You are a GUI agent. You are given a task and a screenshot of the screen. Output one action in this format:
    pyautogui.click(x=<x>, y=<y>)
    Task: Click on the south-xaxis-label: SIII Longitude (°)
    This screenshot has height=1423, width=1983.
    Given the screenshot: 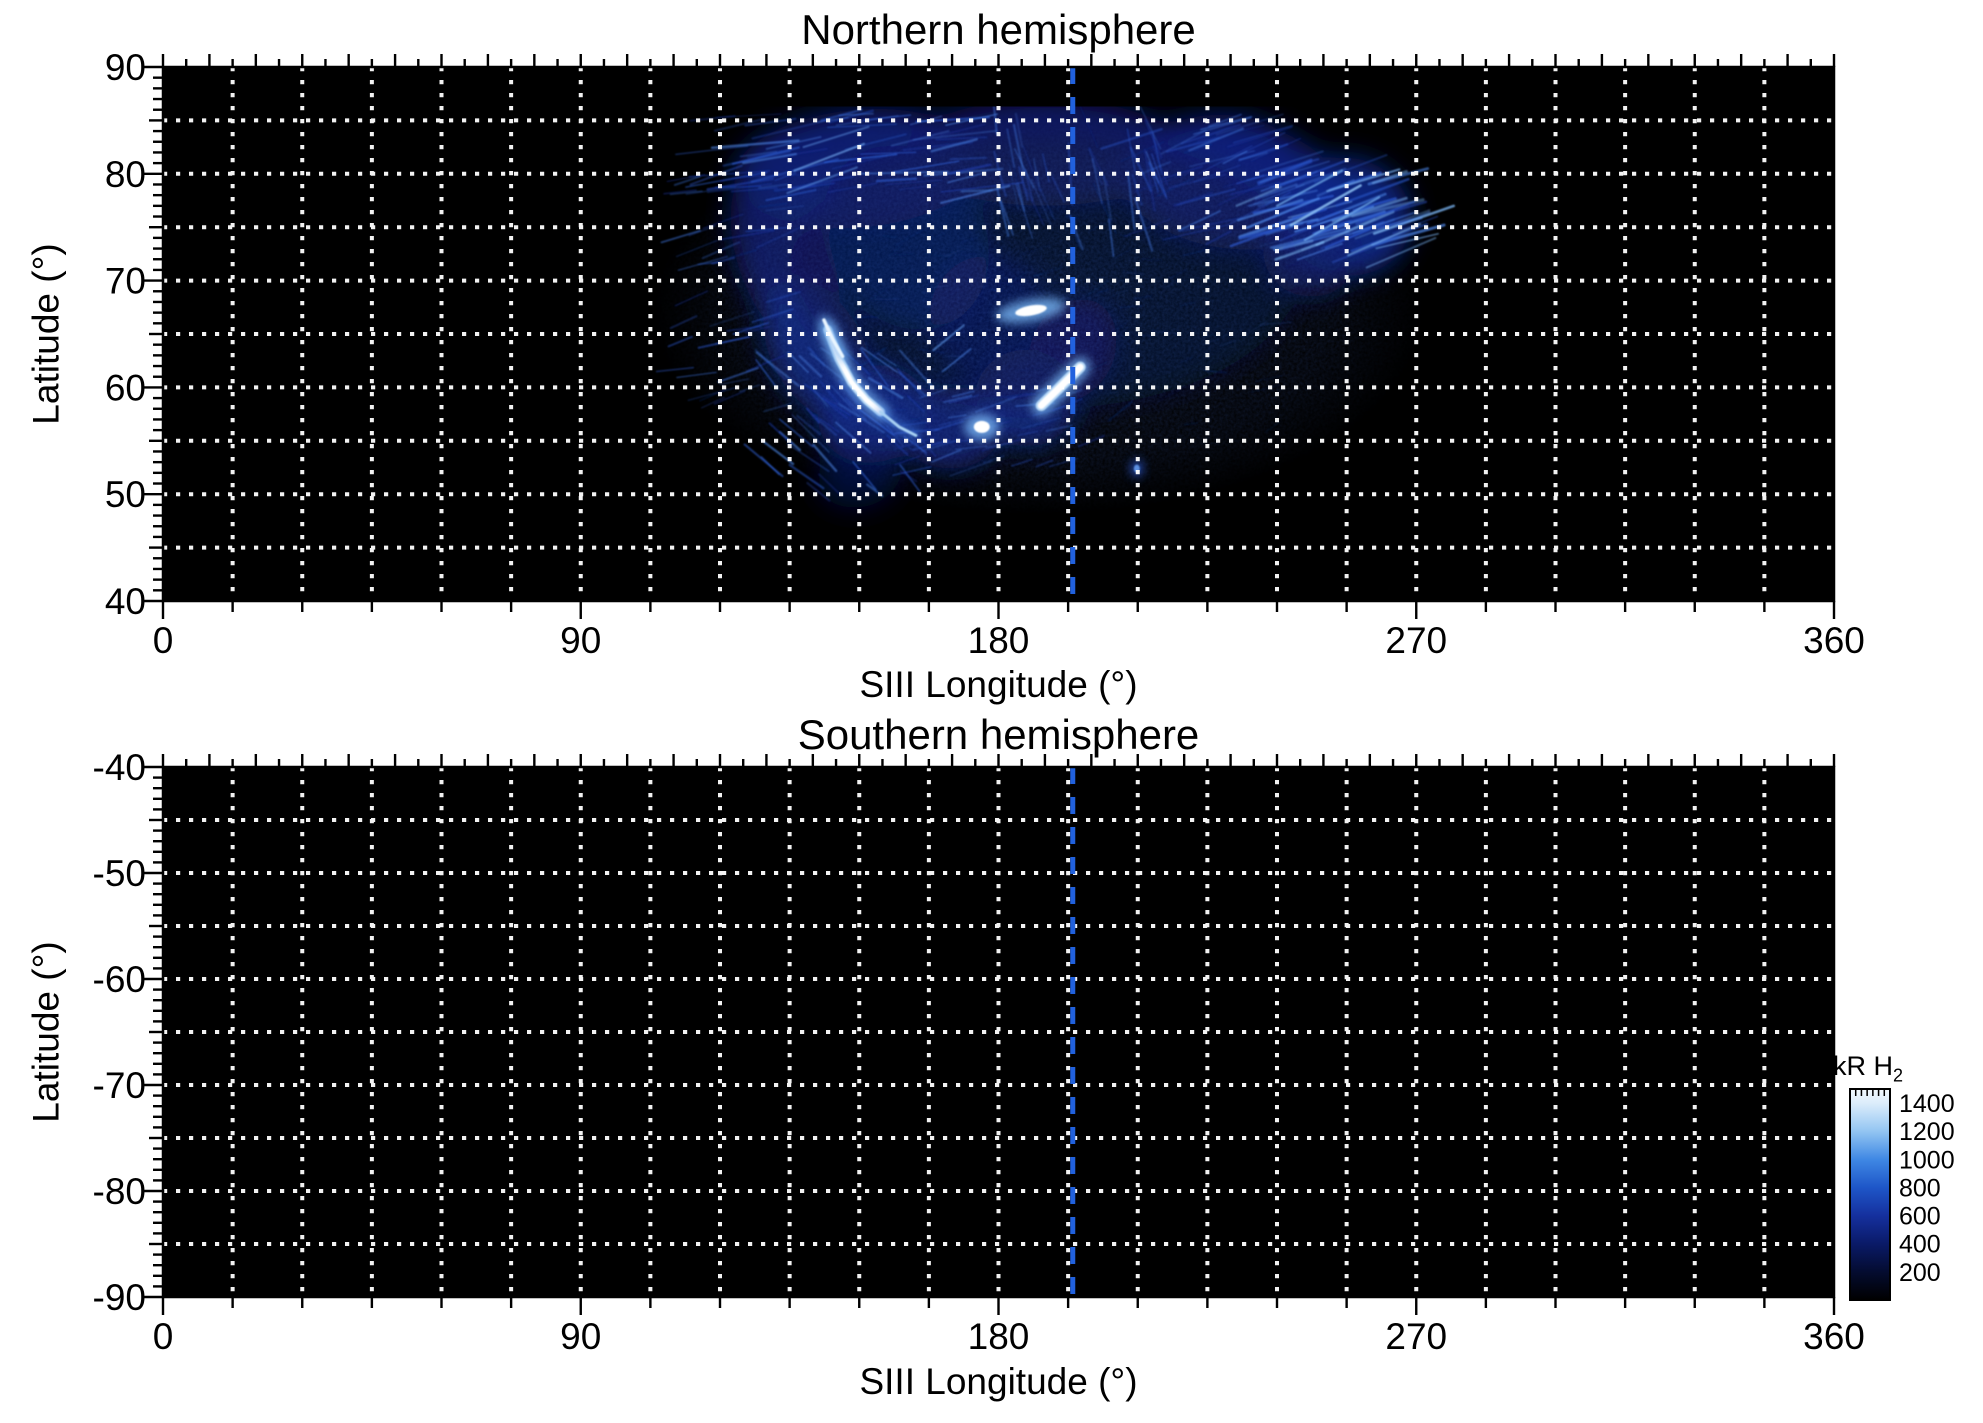 What is the action you would take?
    pyautogui.click(x=998, y=1381)
    